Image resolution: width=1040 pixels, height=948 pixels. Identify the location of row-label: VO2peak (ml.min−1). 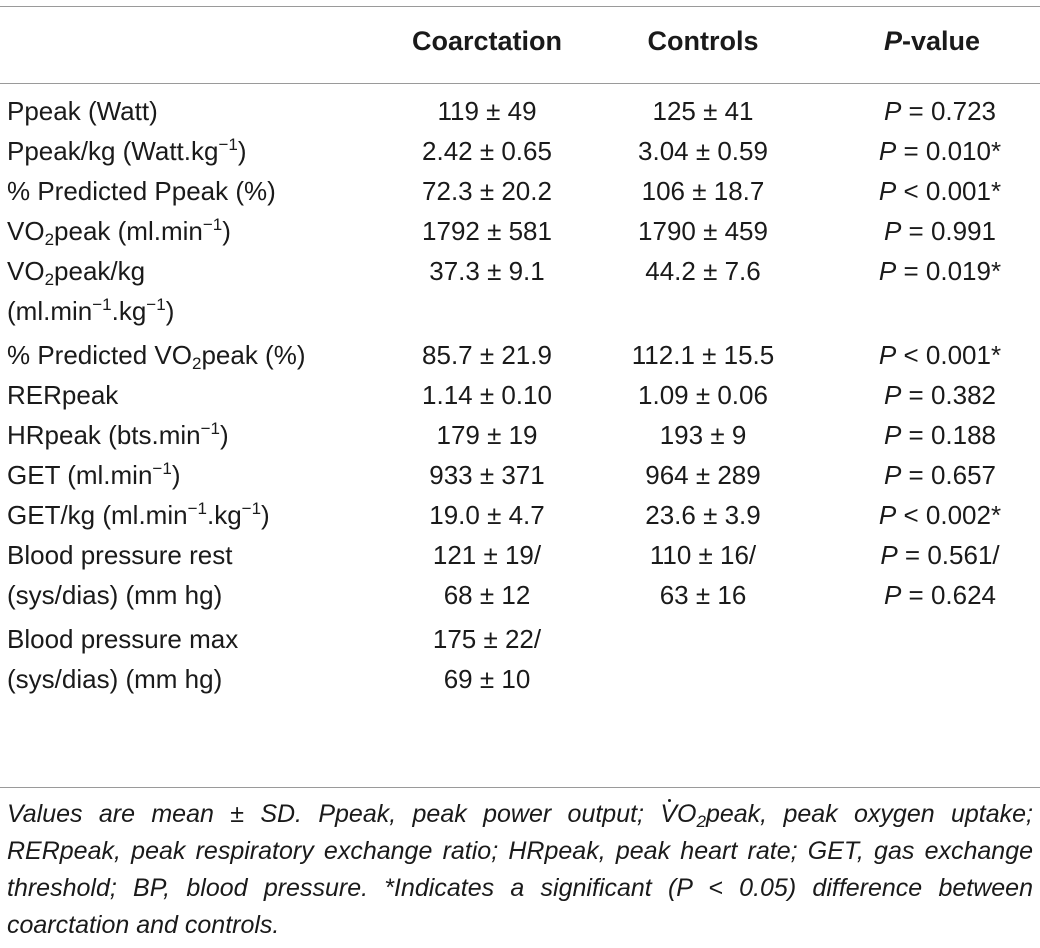
(119, 232).